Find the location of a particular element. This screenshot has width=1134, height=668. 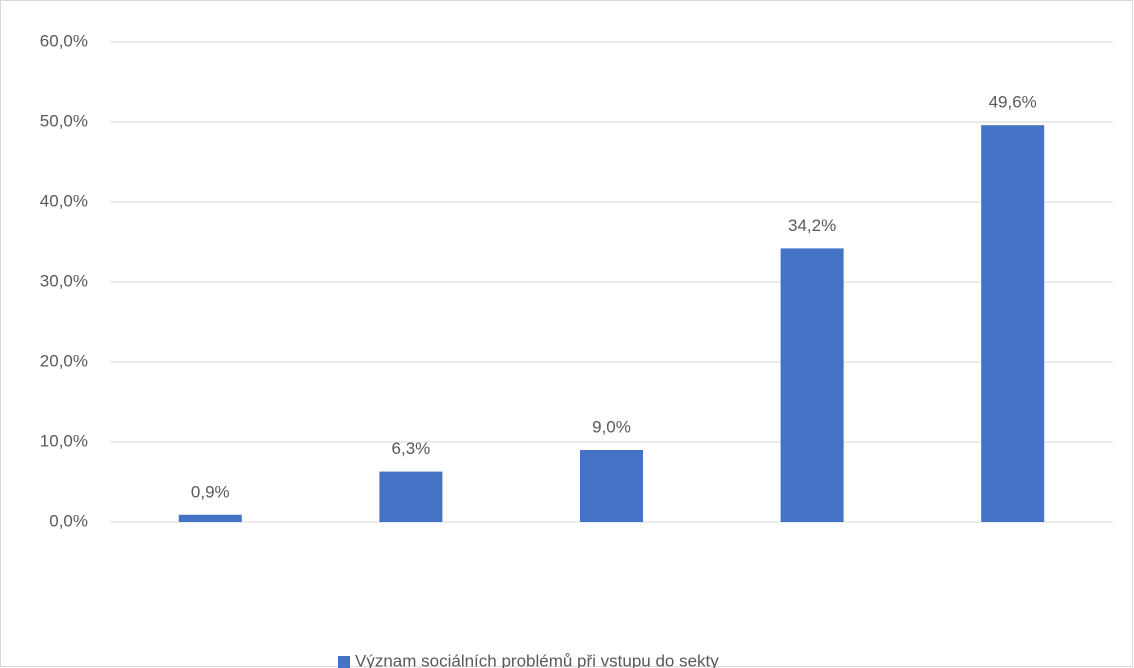

data-label: 49,6% is located at coordinates (1013, 102).